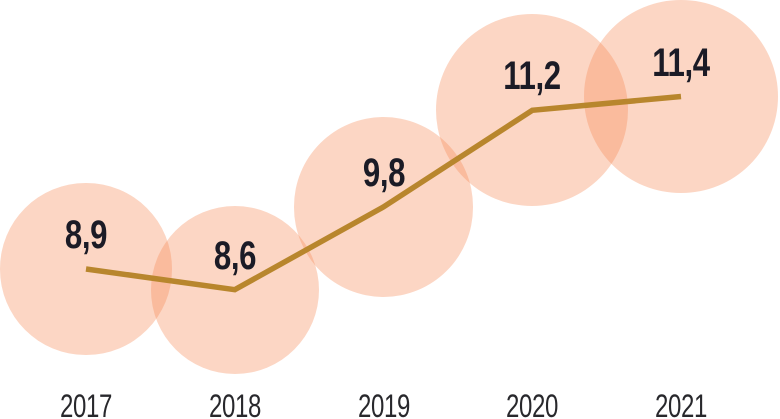 The width and height of the screenshot is (780, 419). Describe the element at coordinates (235, 255) in the screenshot. I see `value-label-2018: 8,6` at that location.